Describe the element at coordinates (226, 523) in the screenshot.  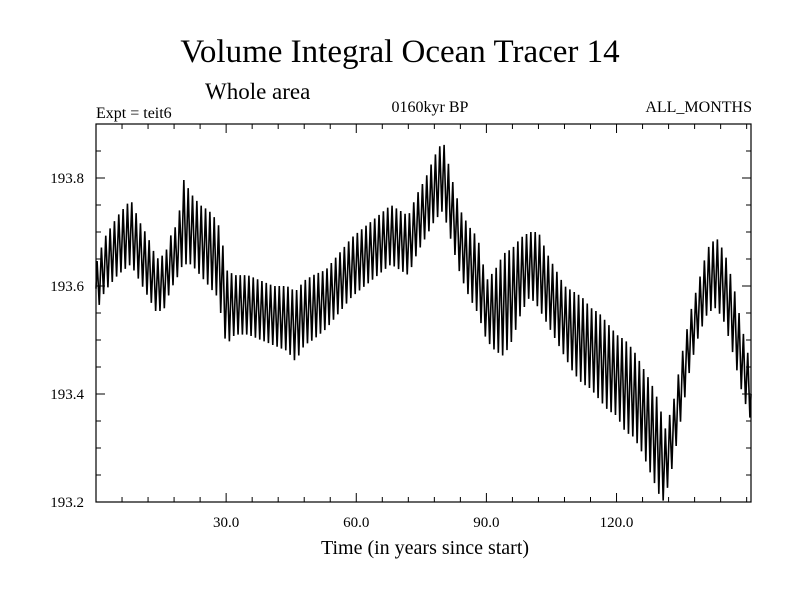
I see `x-tick-label: 30.0` at that location.